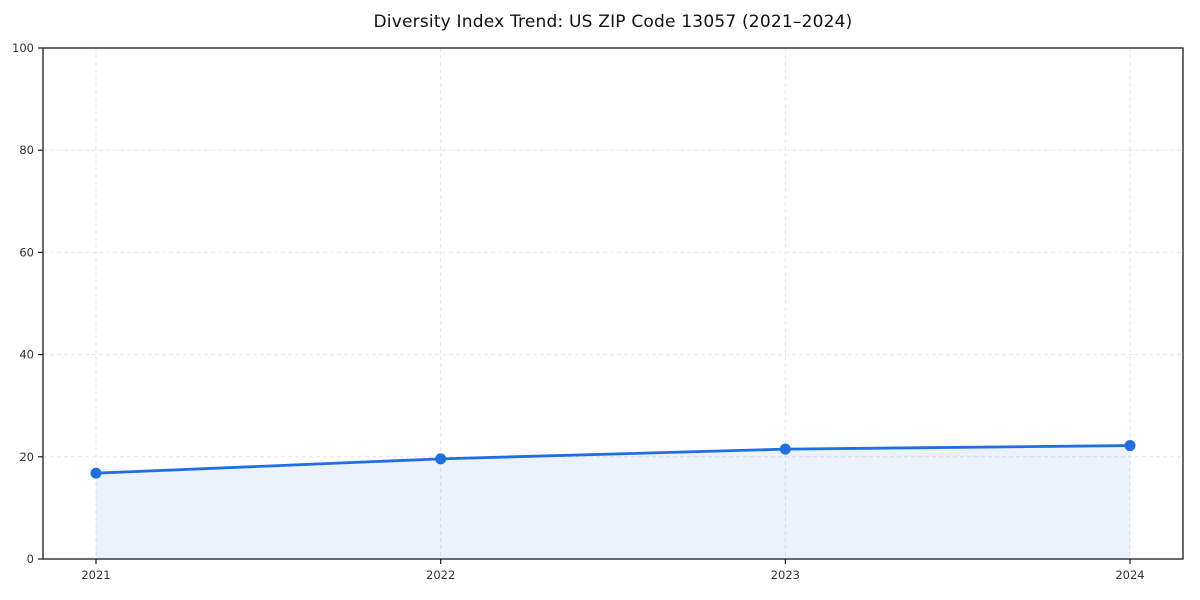 The width and height of the screenshot is (1200, 600). I want to click on y-tick-label: 0, so click(30, 559).